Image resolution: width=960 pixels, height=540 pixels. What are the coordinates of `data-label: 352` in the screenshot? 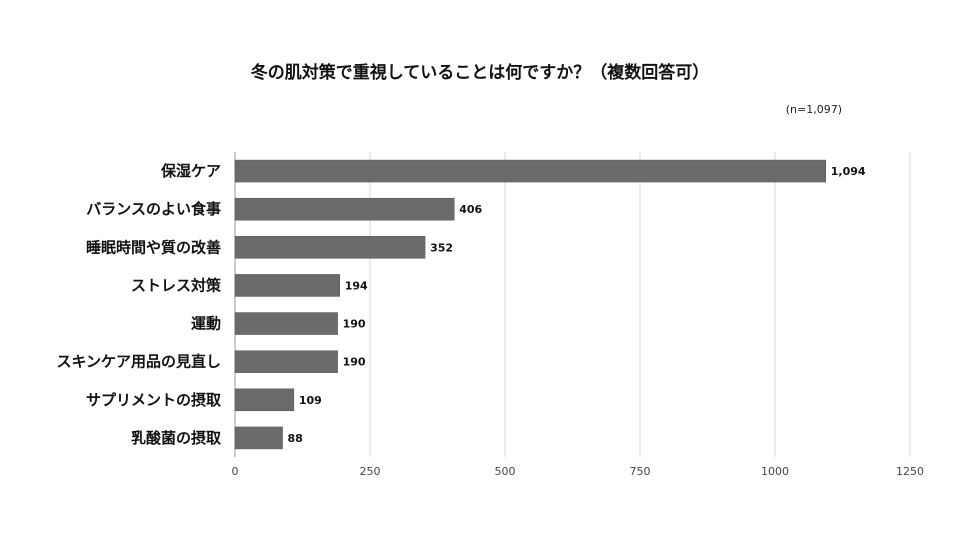 It's located at (441, 247).